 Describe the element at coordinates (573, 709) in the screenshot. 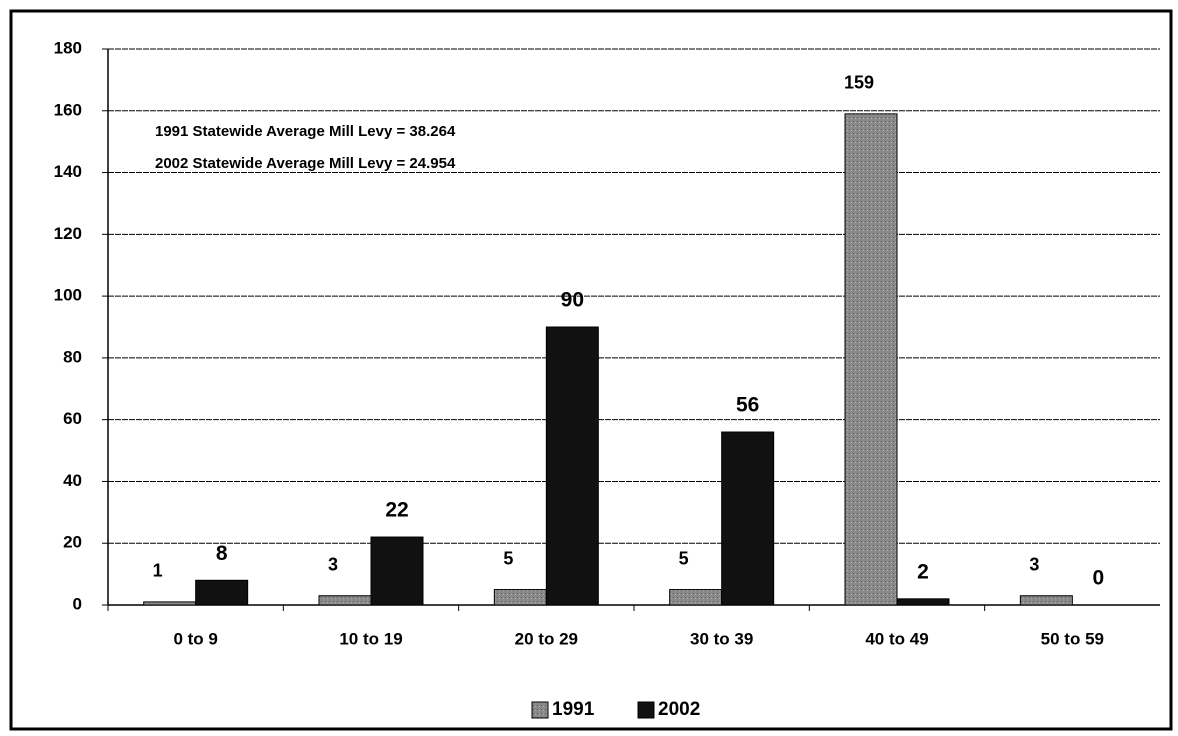

I see `legend-label: 1991` at that location.